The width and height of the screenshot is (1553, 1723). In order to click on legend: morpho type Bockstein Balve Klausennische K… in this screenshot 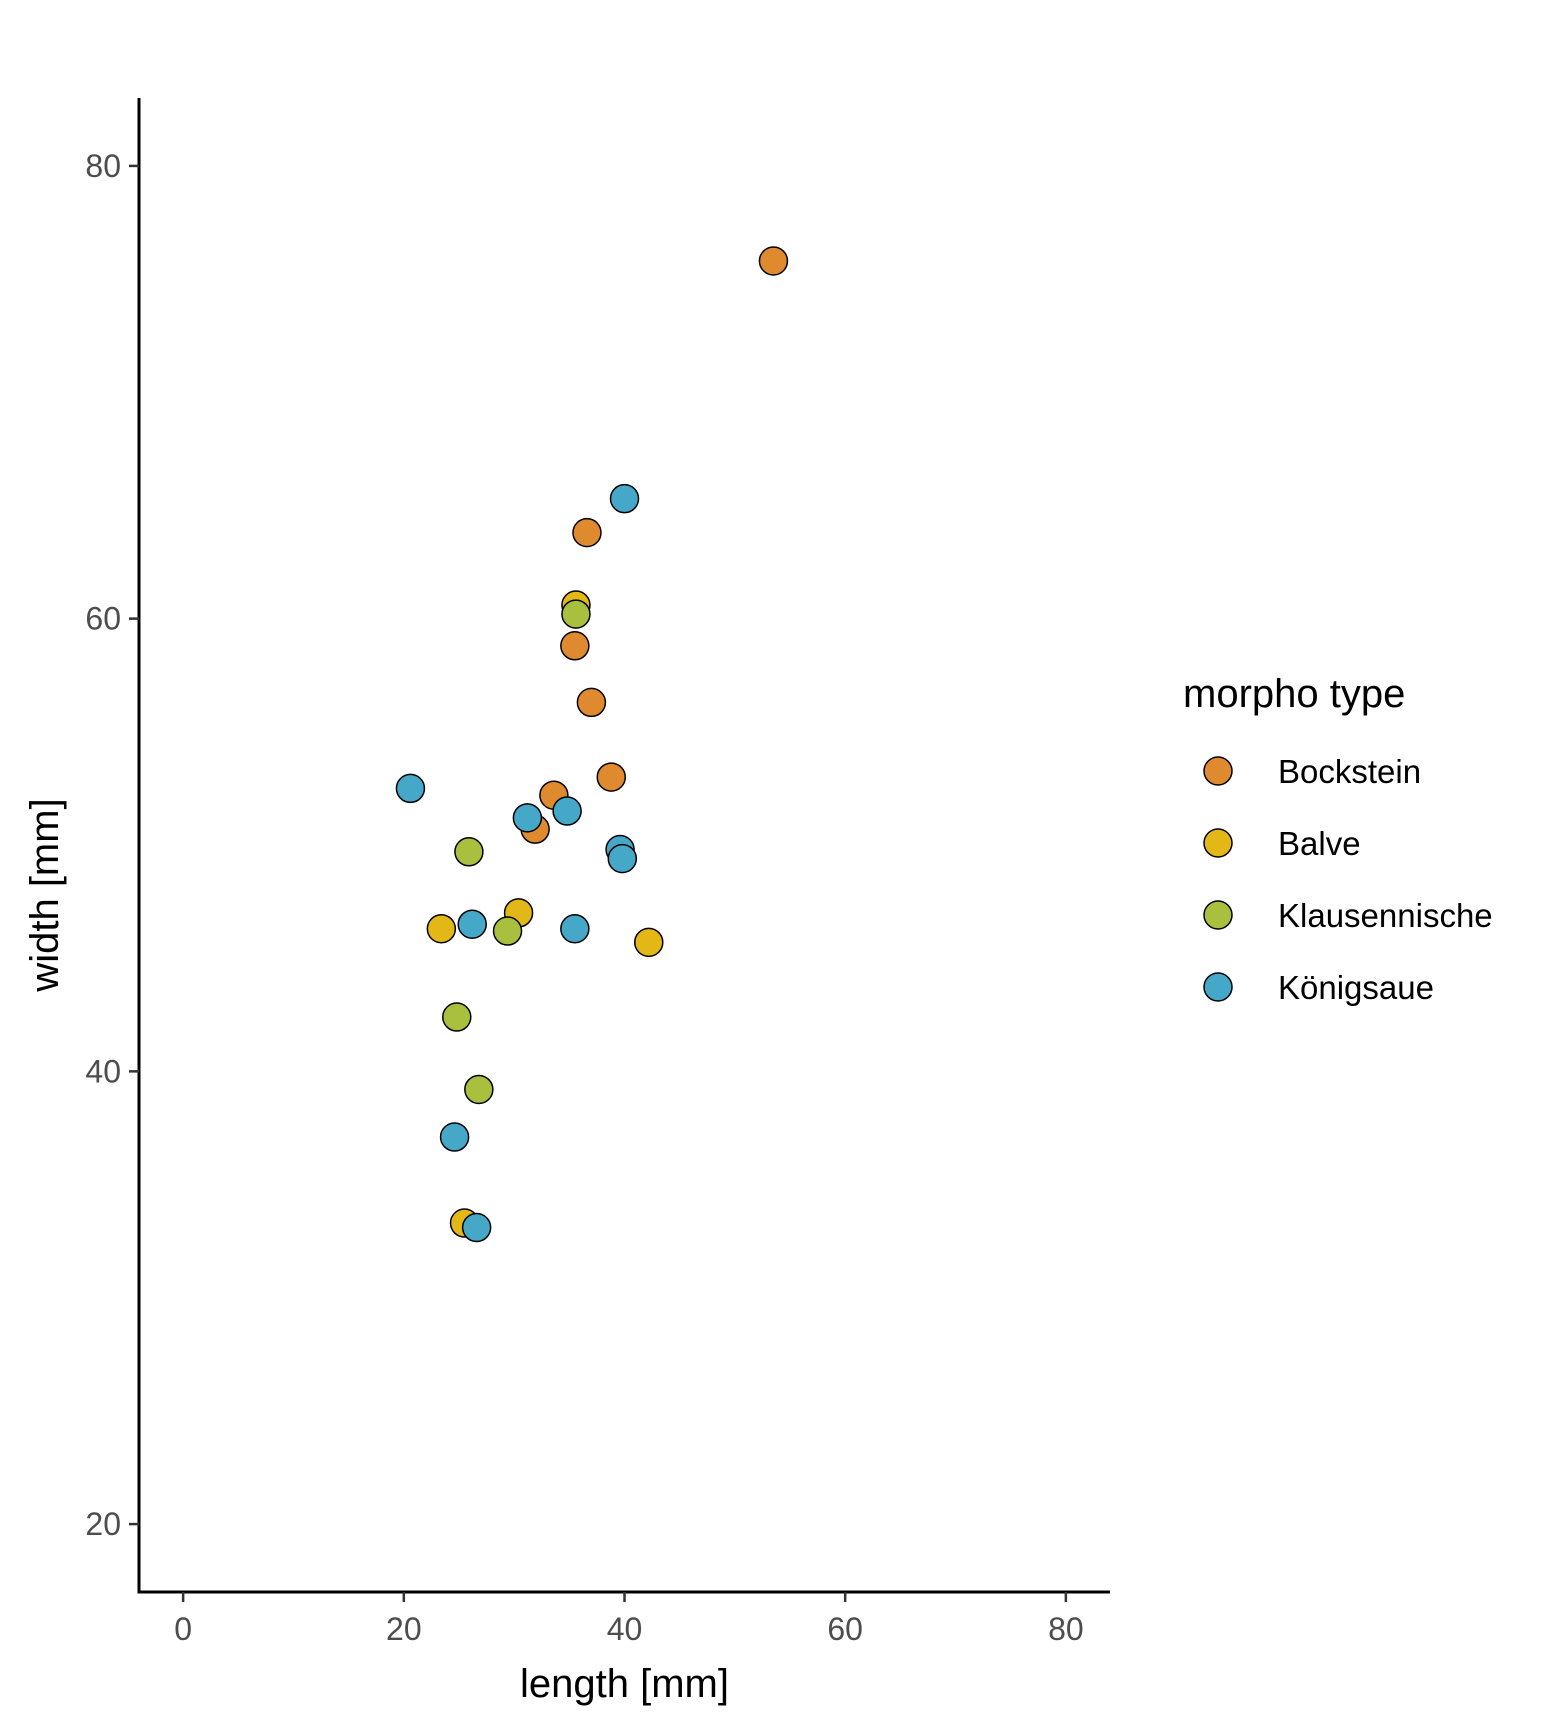, I will do `click(1338, 839)`.